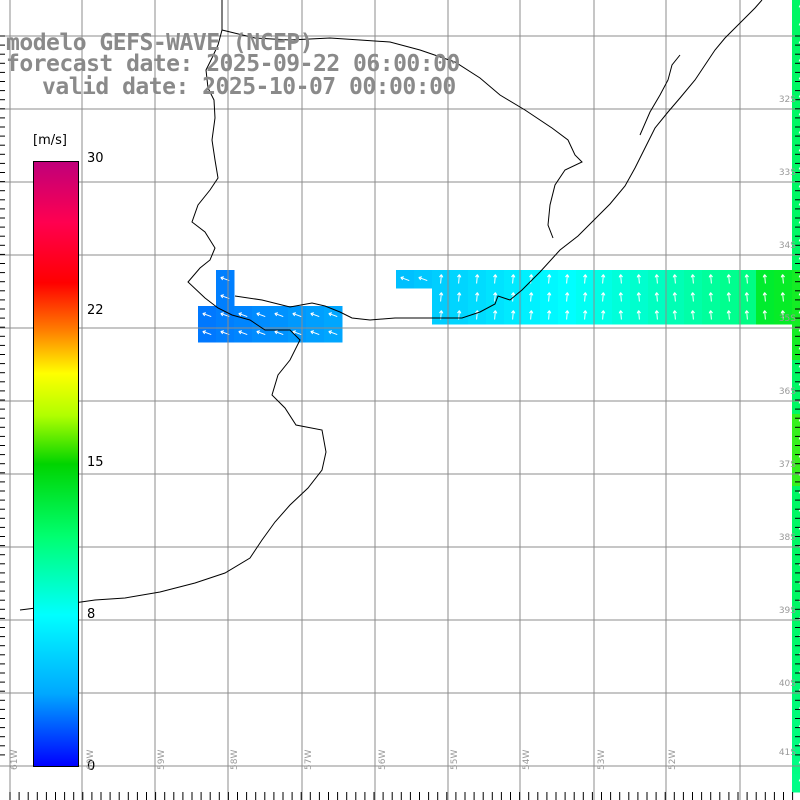  Describe the element at coordinates (235, 759) in the screenshot. I see `lon-label: 58W` at that location.